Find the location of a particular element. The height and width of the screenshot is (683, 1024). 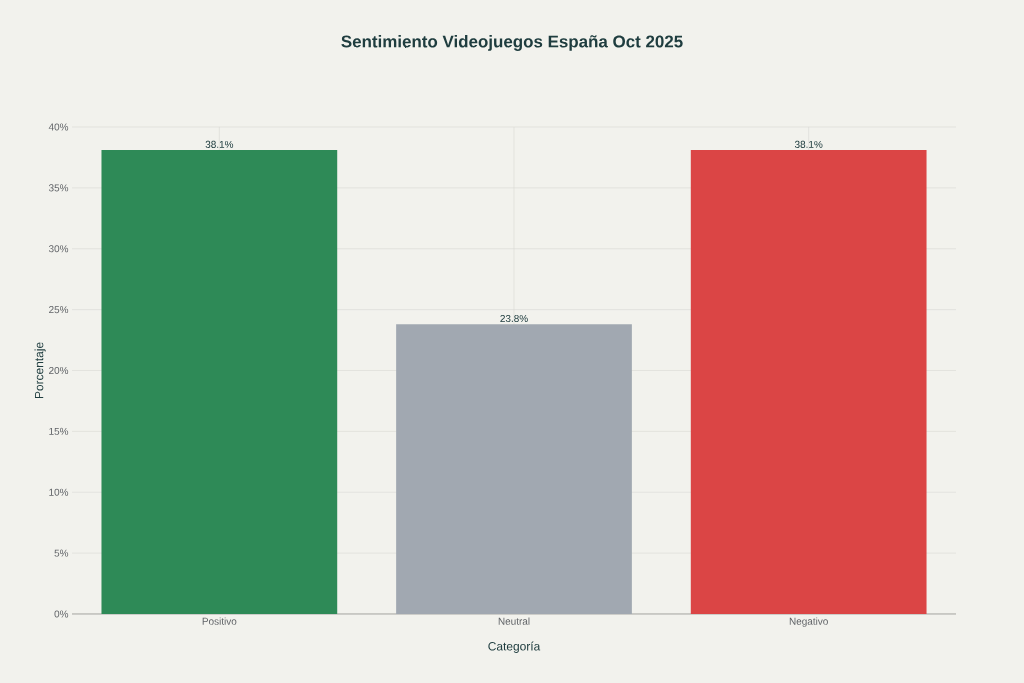

y-tick-label: 15% is located at coordinates (59, 431).